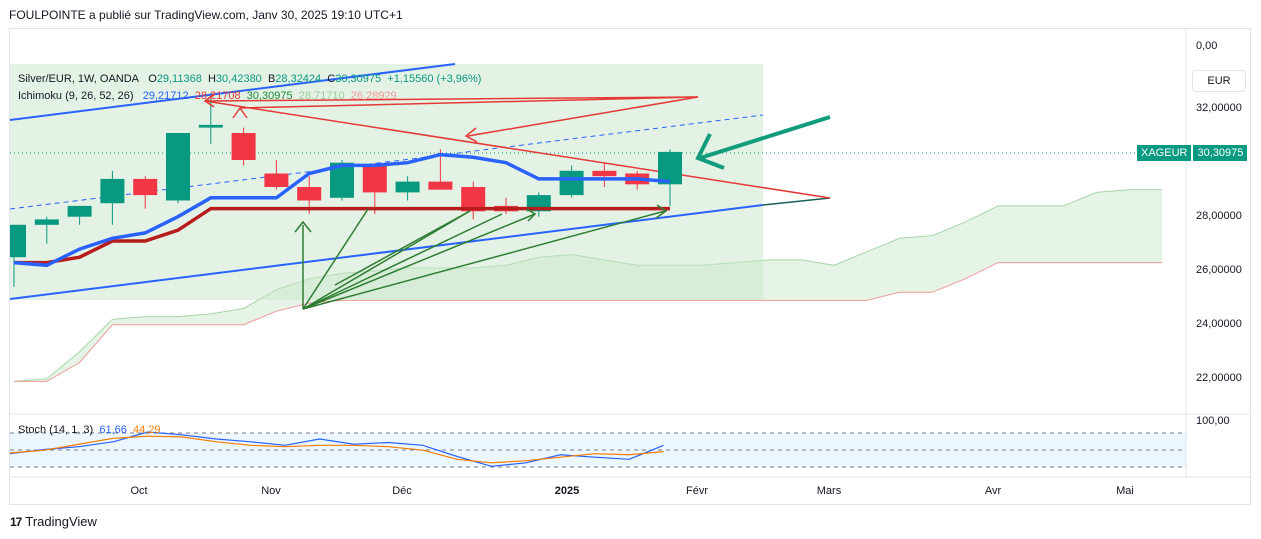 The width and height of the screenshot is (1261, 539). Describe the element at coordinates (79, 79) in the screenshot. I see `legend-symbol: Silver/EUR, 1W, OANDA` at that location.